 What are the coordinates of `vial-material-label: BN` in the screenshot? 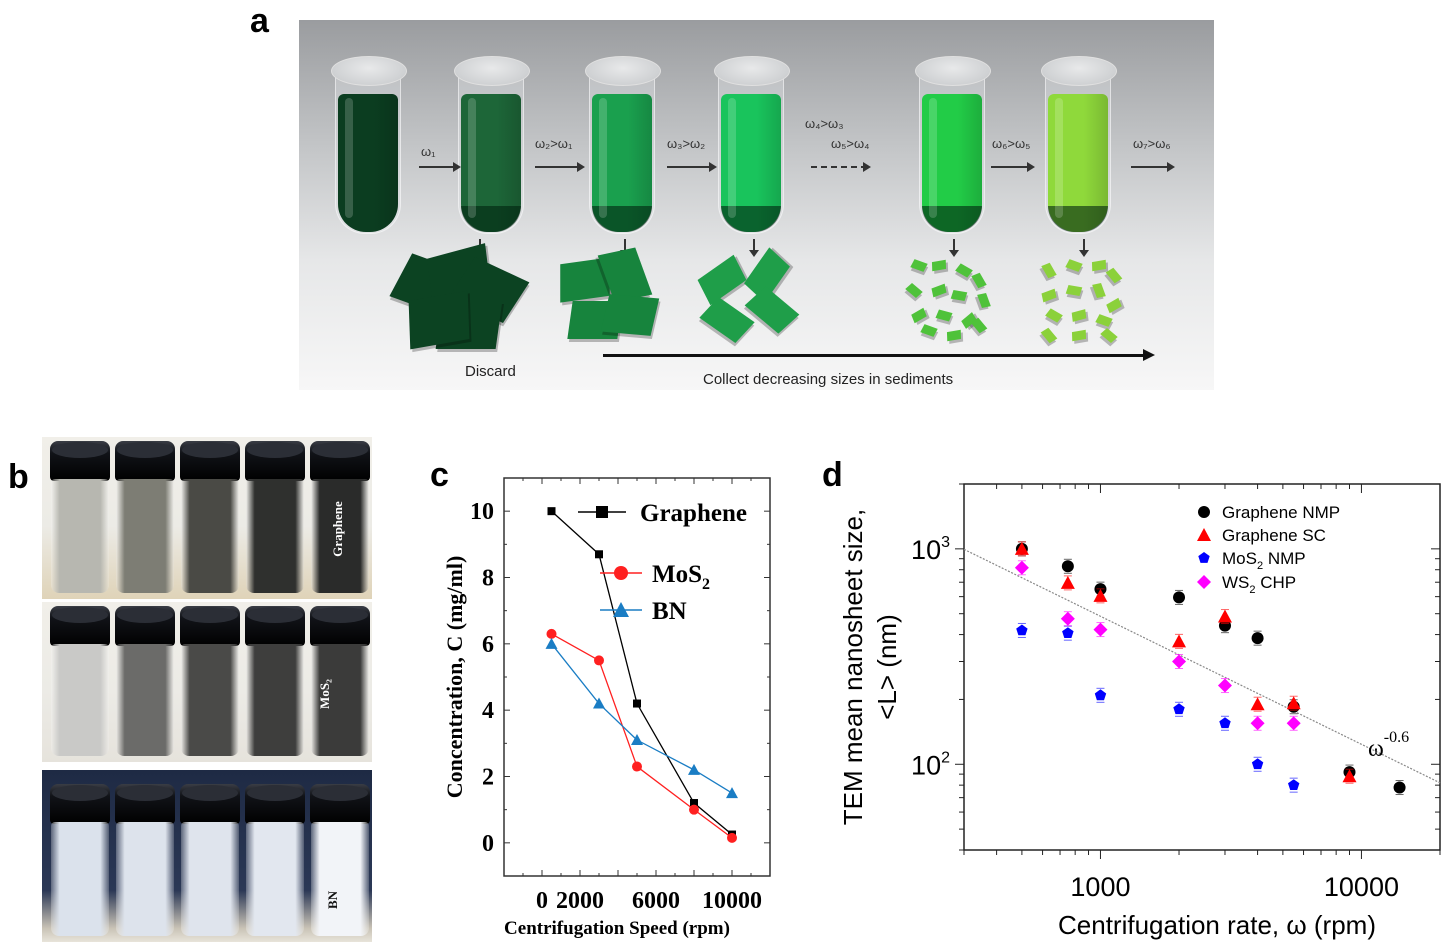 It's located at (333, 900).